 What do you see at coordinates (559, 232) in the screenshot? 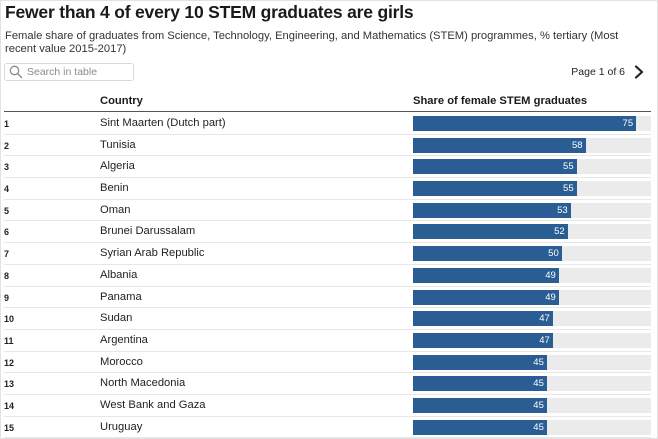
I see `bar-value-label: 52` at bounding box center [559, 232].